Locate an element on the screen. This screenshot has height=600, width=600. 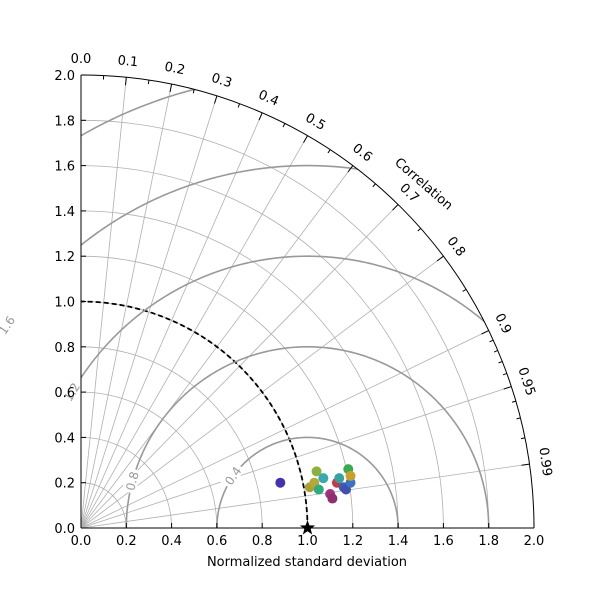
y-tick-label: 1.4 is located at coordinates (64, 212).